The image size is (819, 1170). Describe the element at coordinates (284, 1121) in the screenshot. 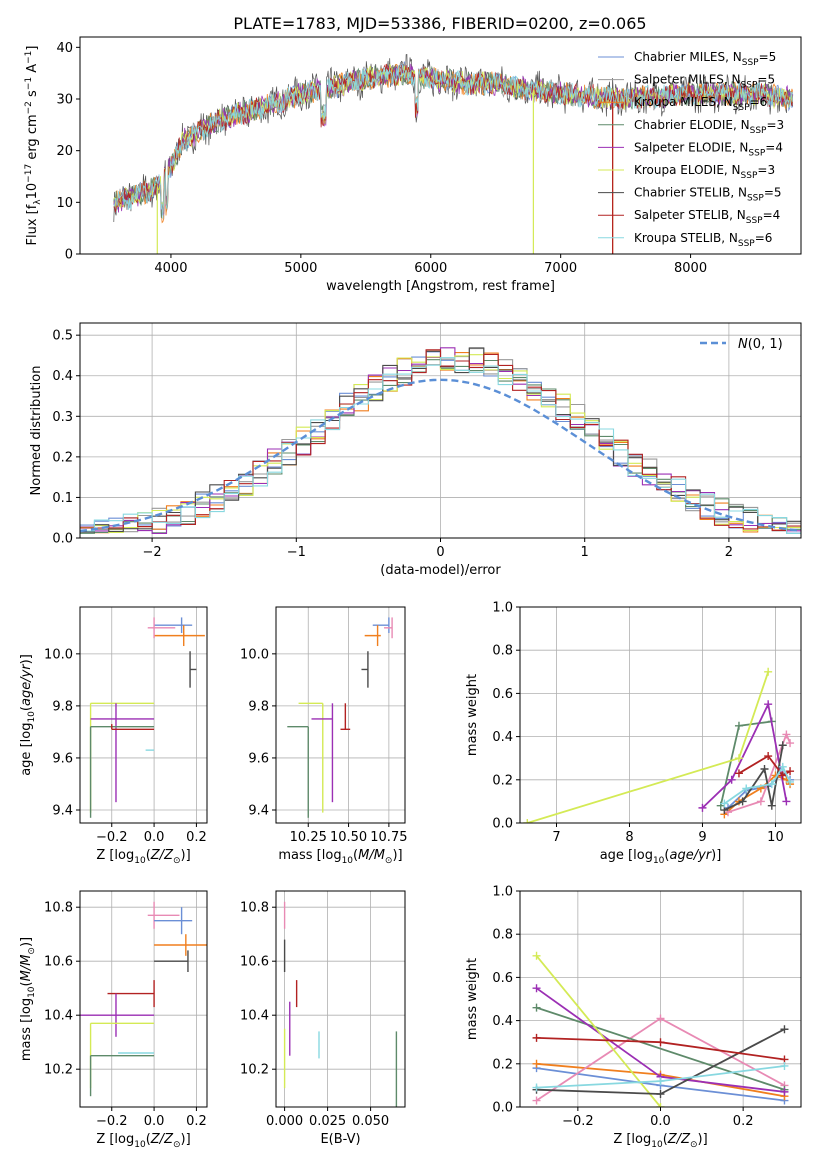

I see `x-tick-label: 0.000` at that location.